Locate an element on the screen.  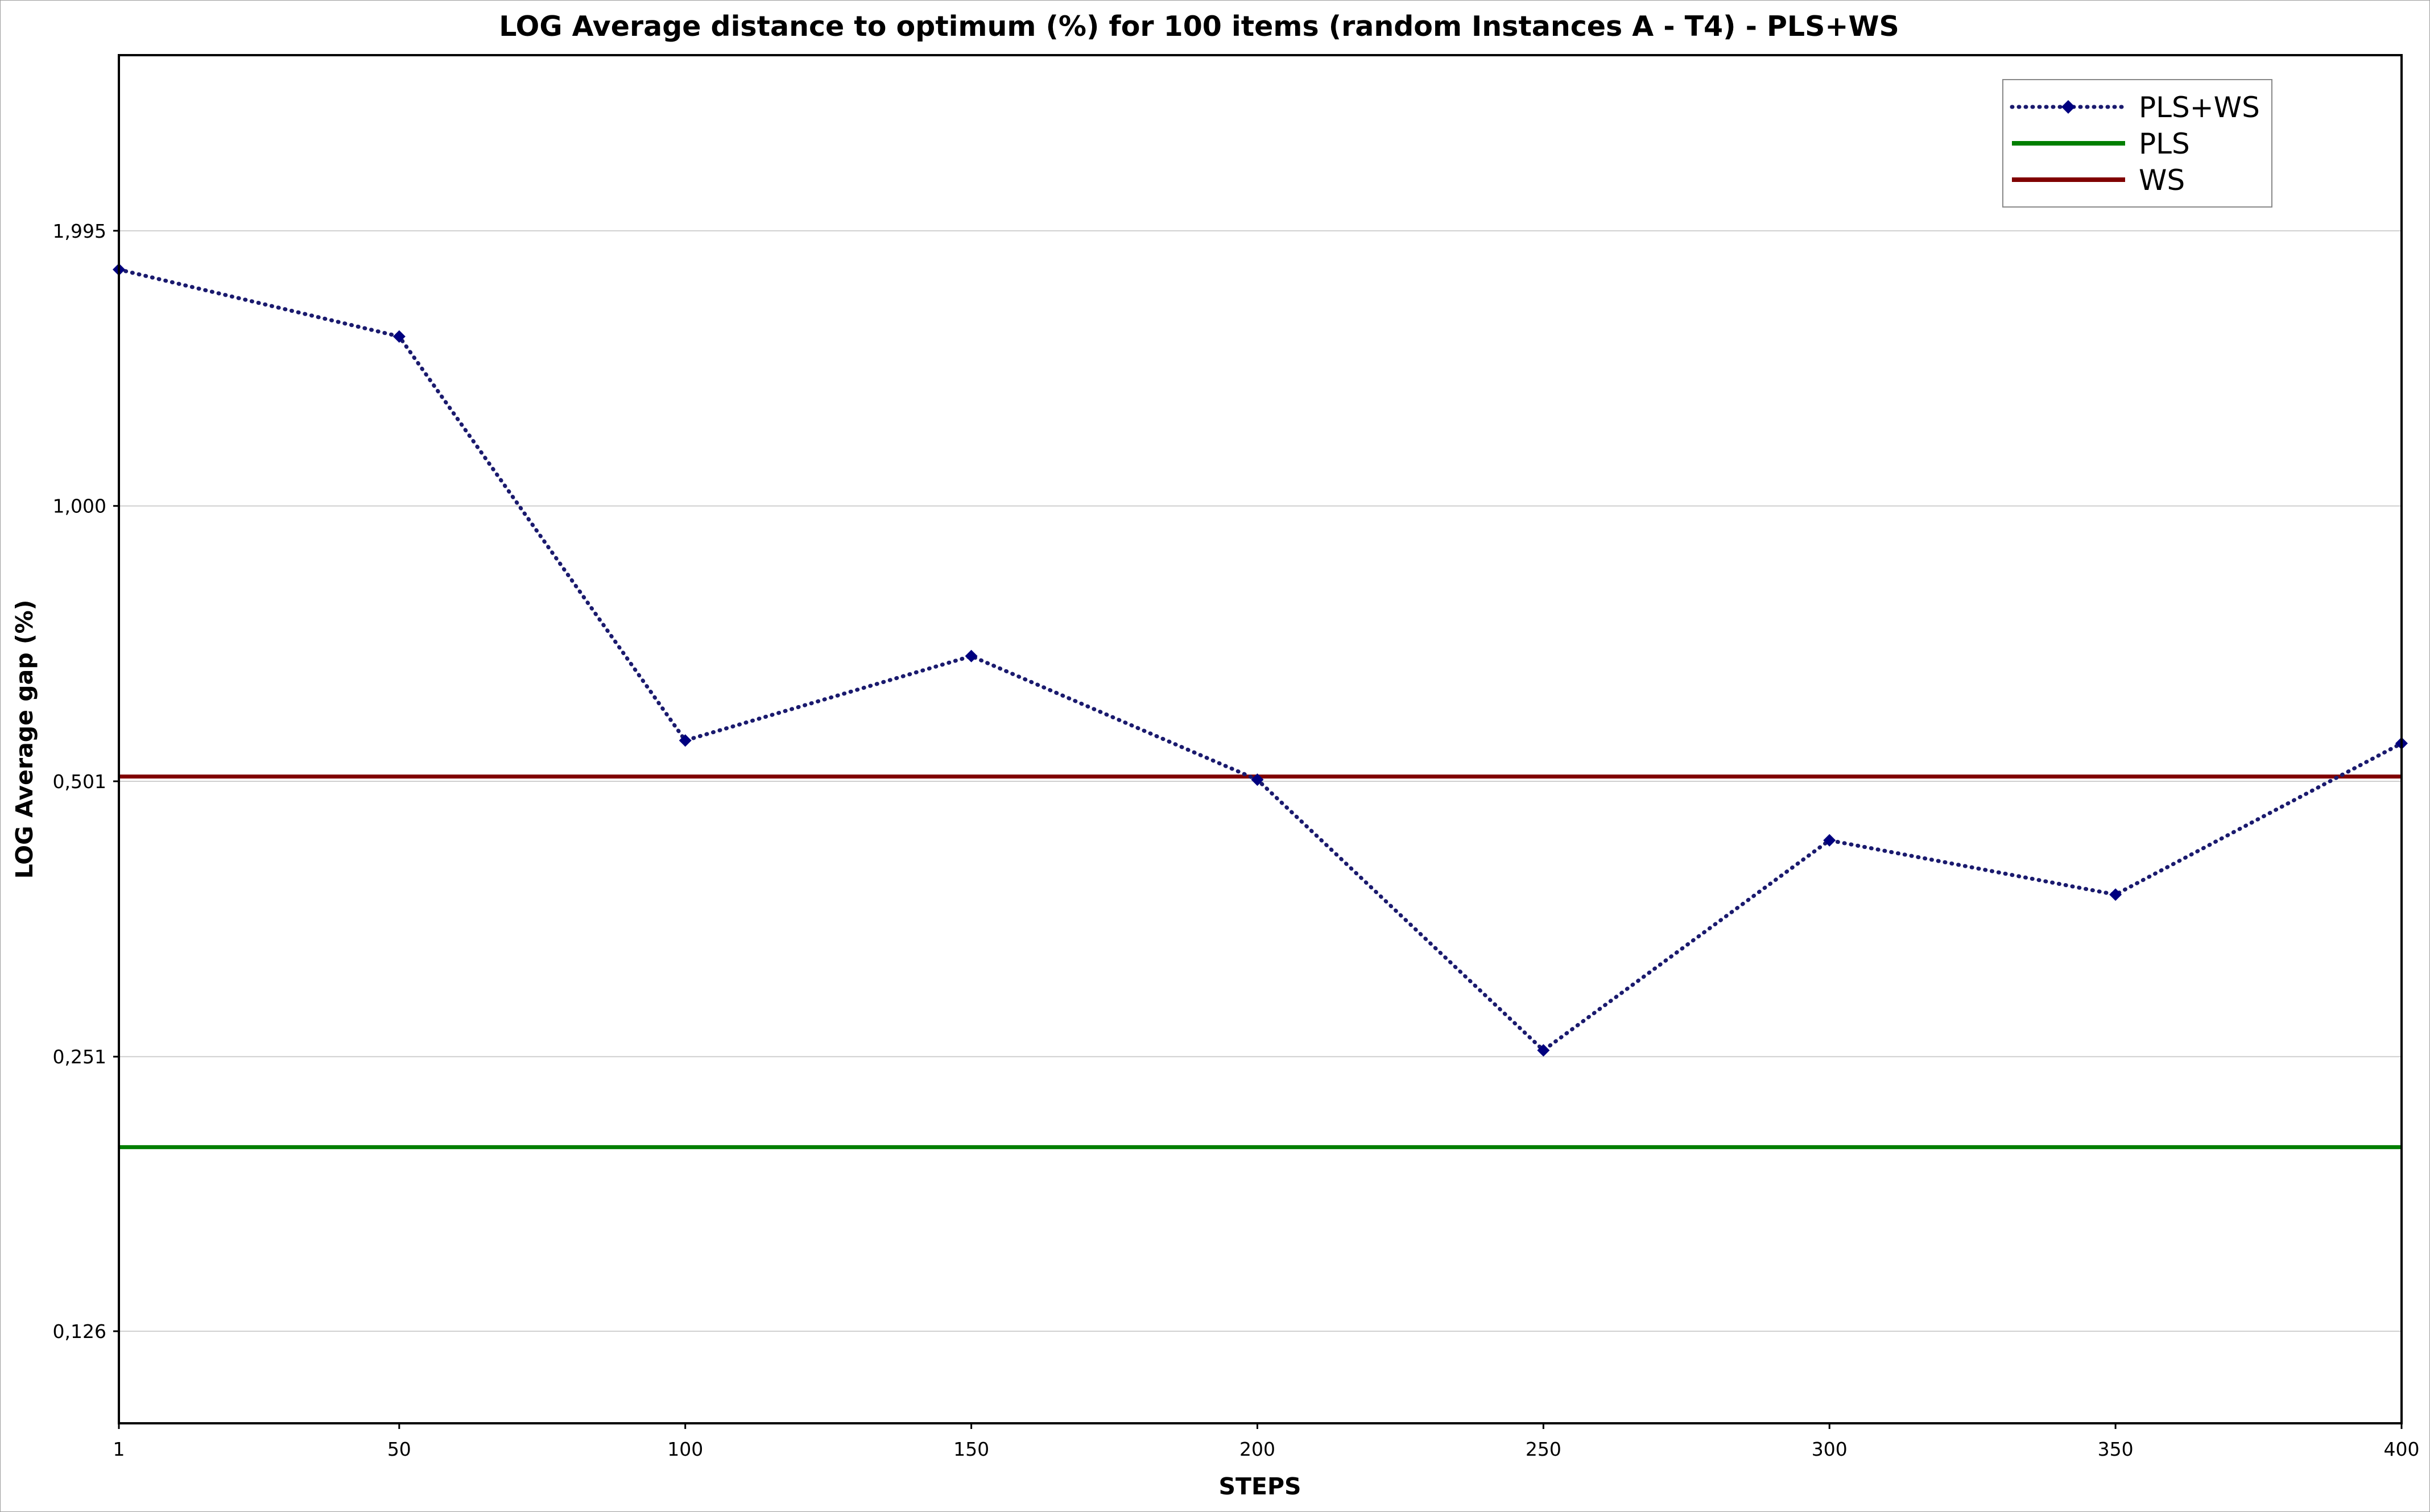
x-axis-ticks: 1 50 100 150 200 250 300 350 400 is located at coordinates (1266, 1441).